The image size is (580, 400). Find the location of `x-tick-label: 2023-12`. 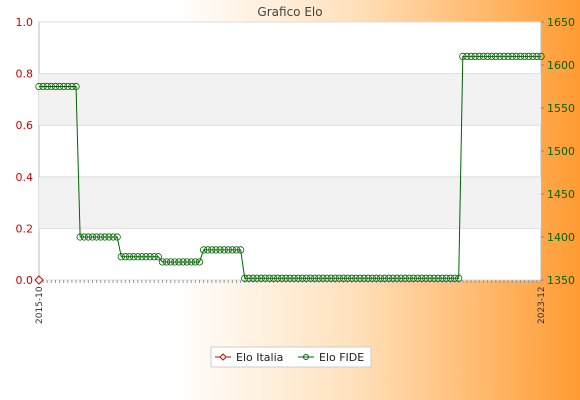

x-tick-label: 2023-12 is located at coordinates (542, 305).